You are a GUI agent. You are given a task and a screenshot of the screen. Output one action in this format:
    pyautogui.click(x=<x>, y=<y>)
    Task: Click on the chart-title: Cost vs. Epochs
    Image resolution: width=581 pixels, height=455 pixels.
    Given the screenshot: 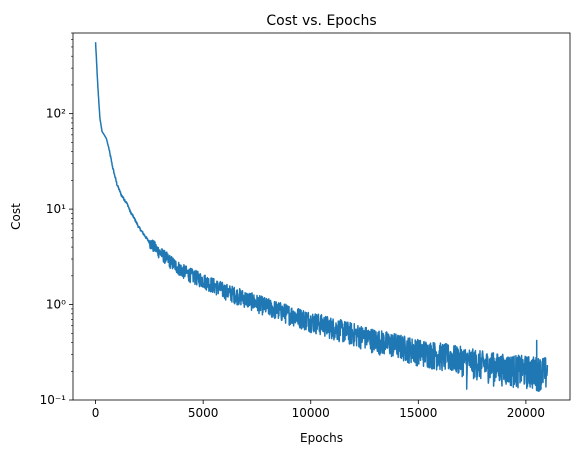 What is the action you would take?
    pyautogui.click(x=321, y=21)
    